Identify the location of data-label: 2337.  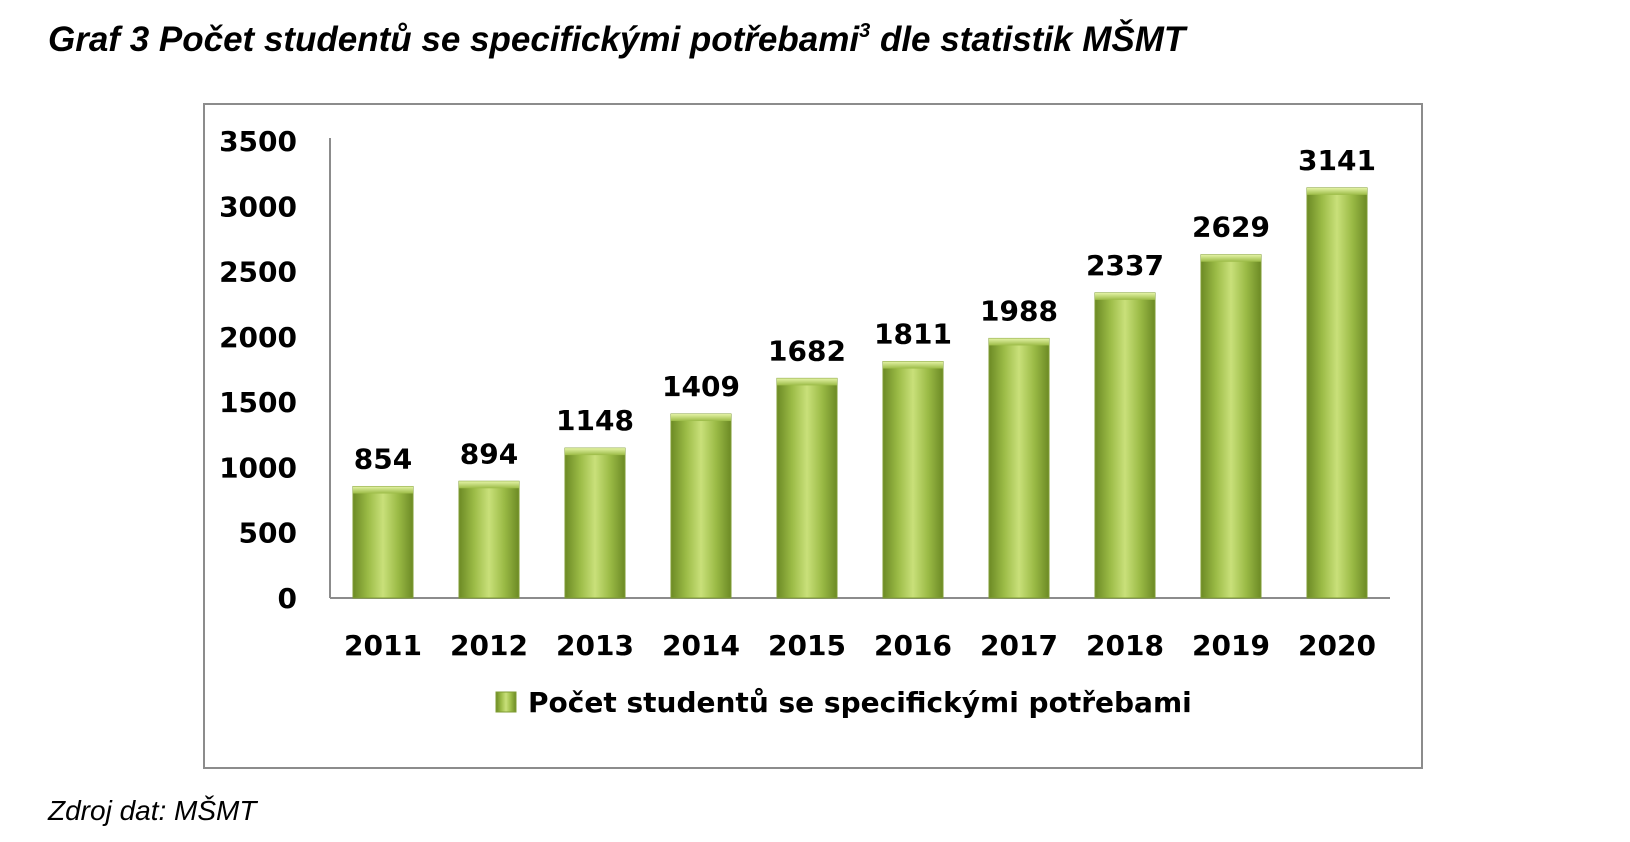
(1125, 265).